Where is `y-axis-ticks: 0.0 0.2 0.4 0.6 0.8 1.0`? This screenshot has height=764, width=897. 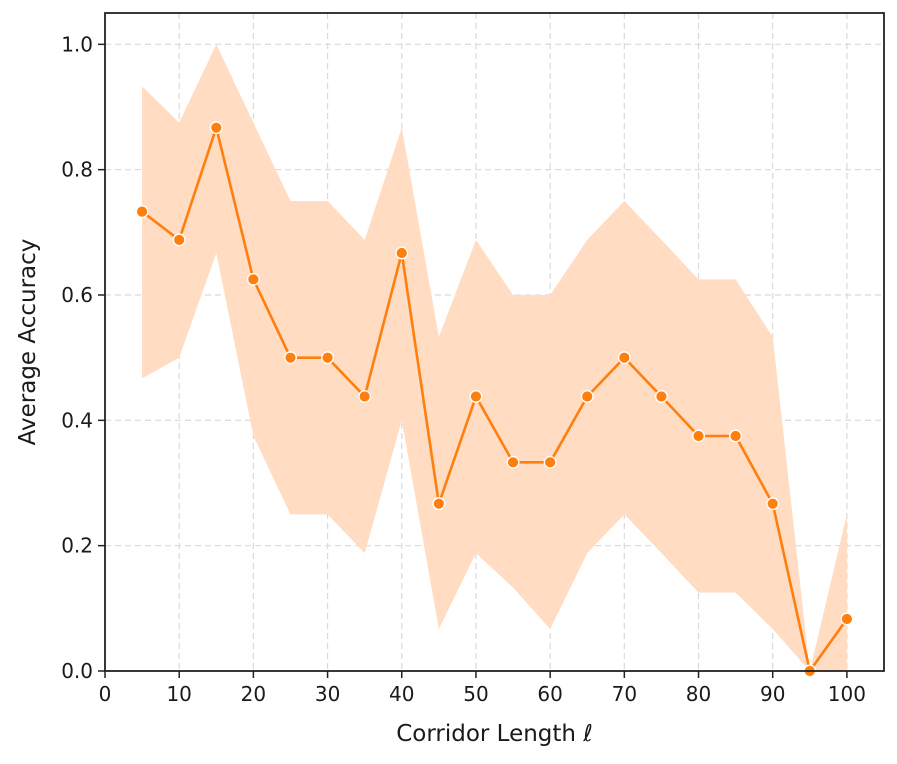
y-axis-ticks: 0.0 0.2 0.4 0.6 0.8 1.0 is located at coordinates (83, 357).